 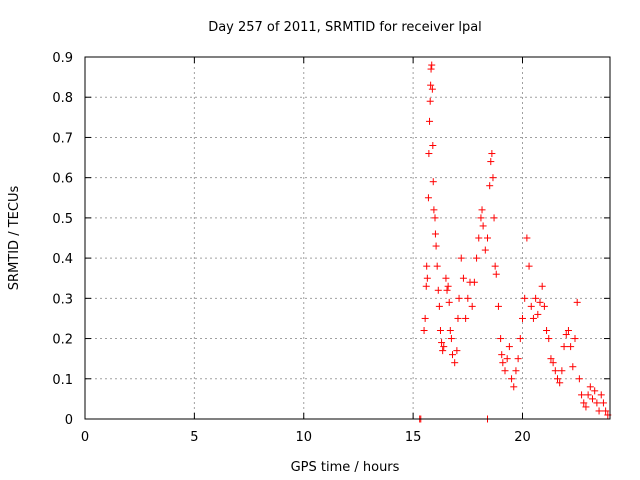 I want to click on y-tick-label: 0.3, so click(x=62, y=299).